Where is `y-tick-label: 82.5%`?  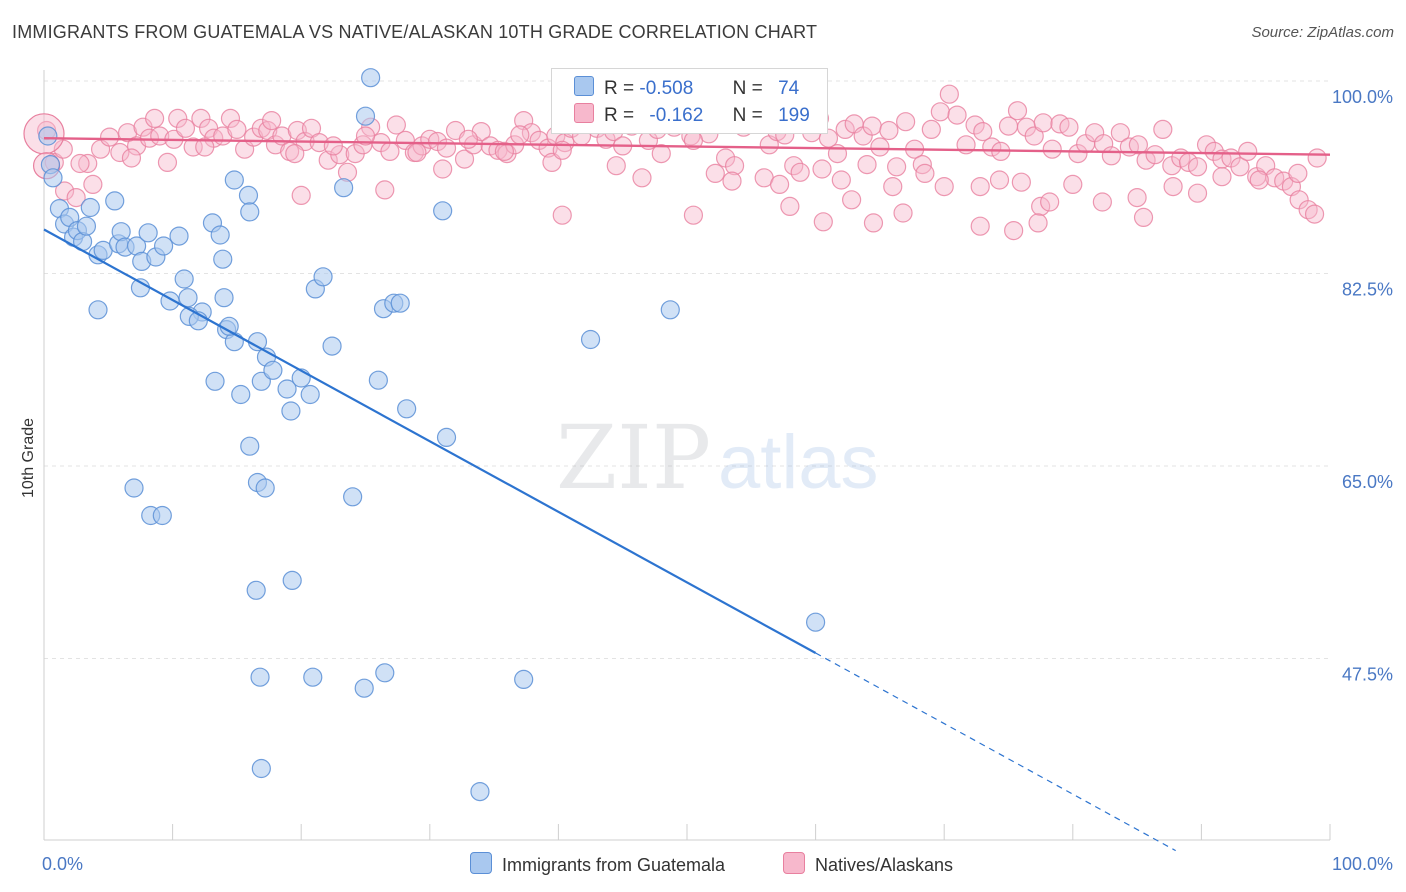 y-tick-label: 82.5% is located at coordinates (1367, 290).